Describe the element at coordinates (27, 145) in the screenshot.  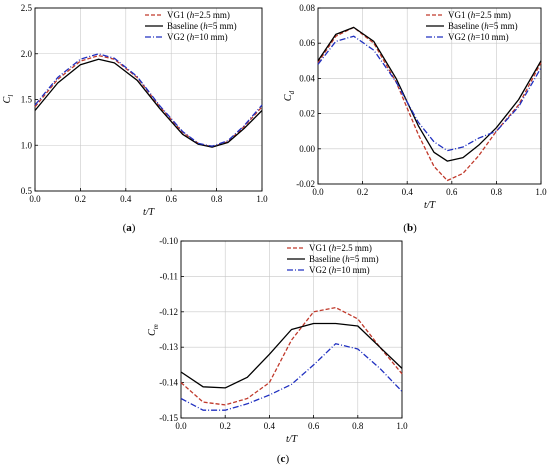
I see `y-tick-label: 1.0` at that location.